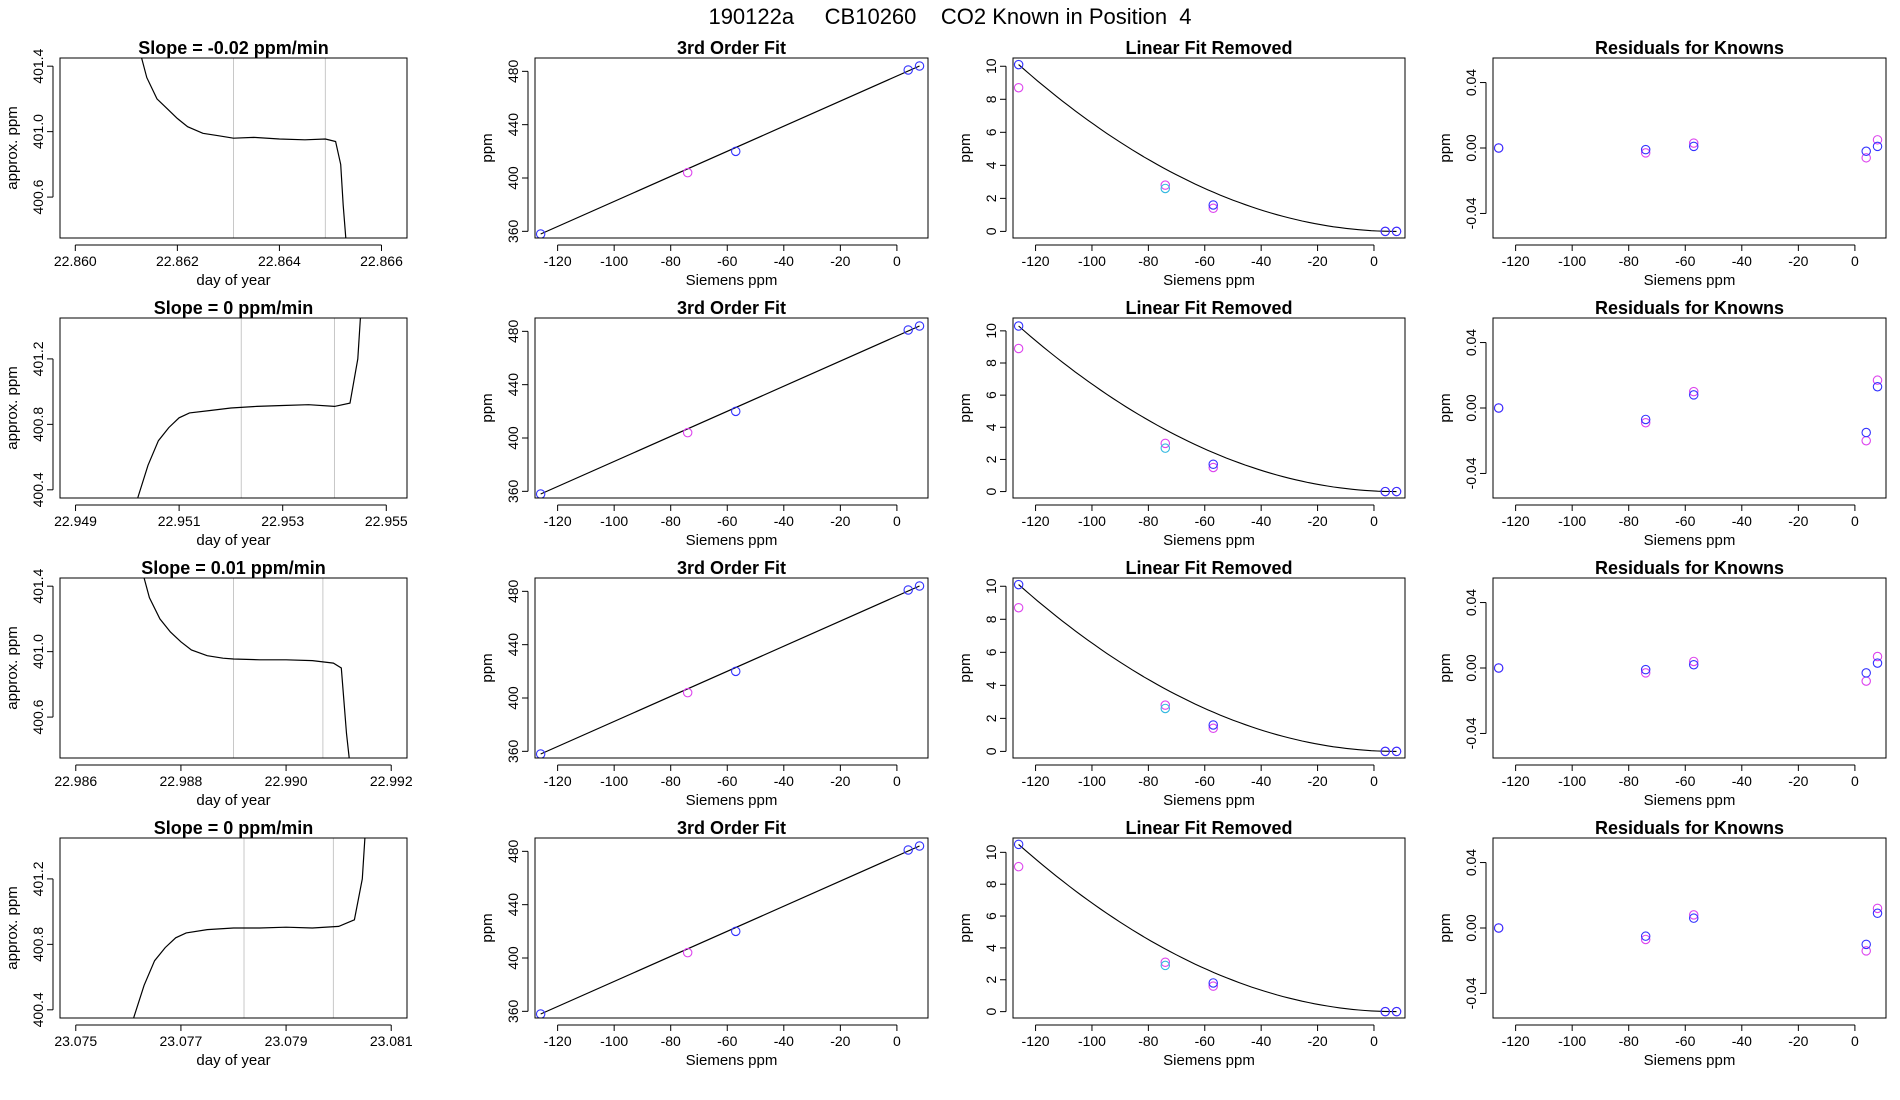 This screenshot has width=1900, height=1100. Describe the element at coordinates (12, 927) in the screenshot. I see `y-axis-label: approx. ppm` at that location.